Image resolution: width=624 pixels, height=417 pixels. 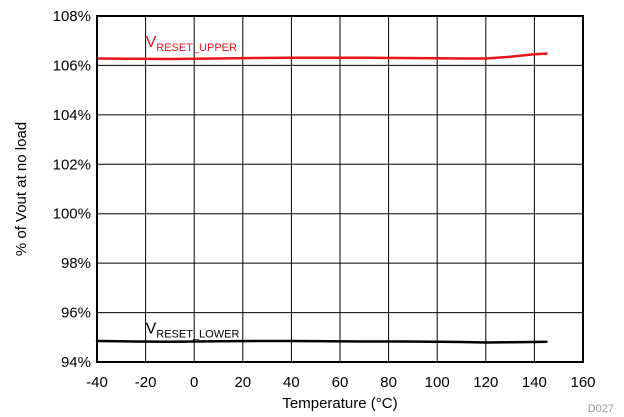 What do you see at coordinates (485, 382) in the screenshot?
I see `x-tick-label: 120` at bounding box center [485, 382].